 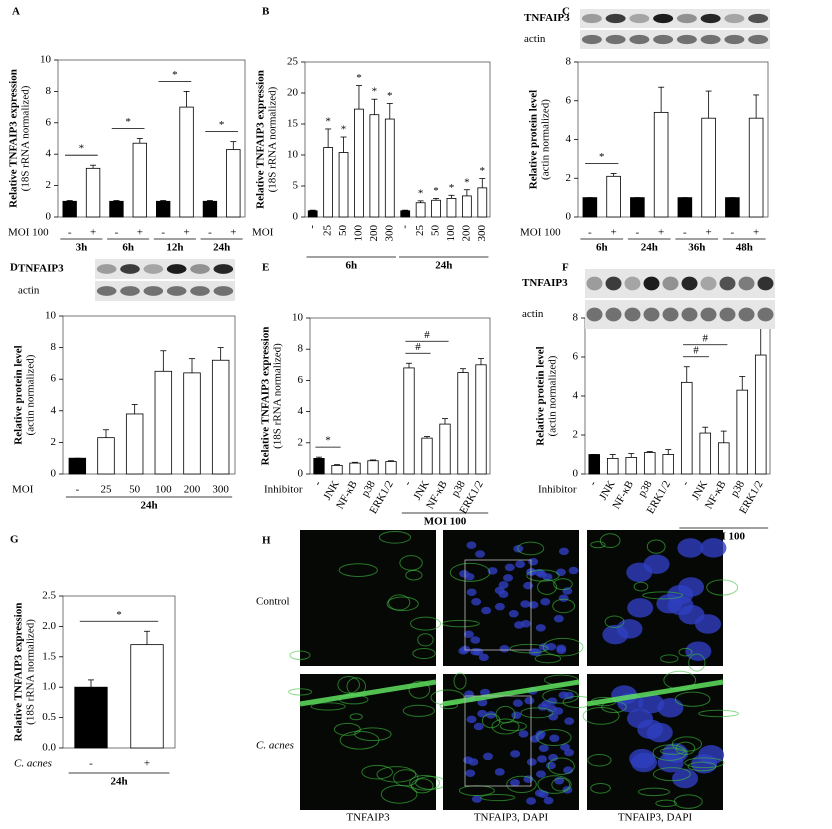 I want to click on blot-label: TNFAIP3, so click(x=547, y=18).